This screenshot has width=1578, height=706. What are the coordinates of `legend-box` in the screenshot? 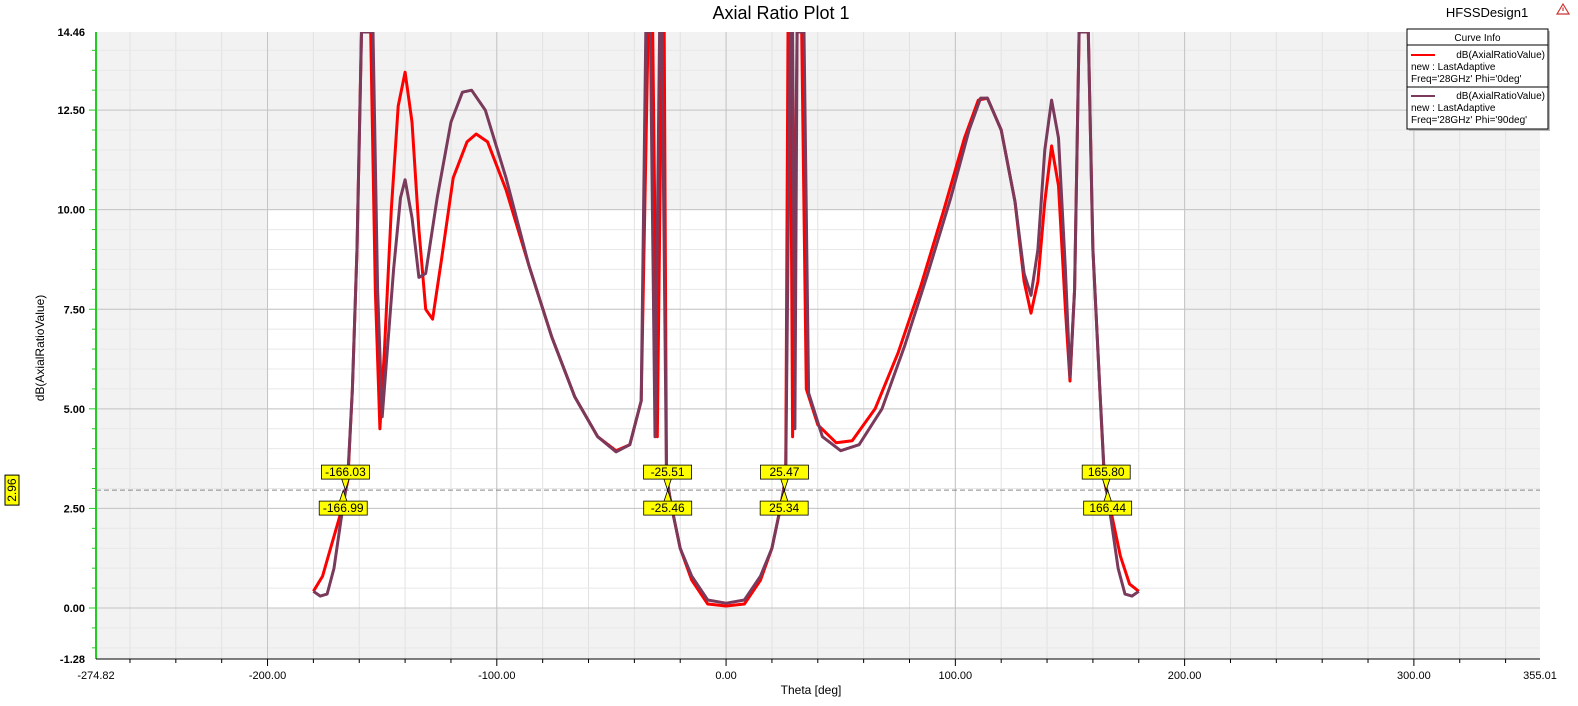 It's located at (1477, 79).